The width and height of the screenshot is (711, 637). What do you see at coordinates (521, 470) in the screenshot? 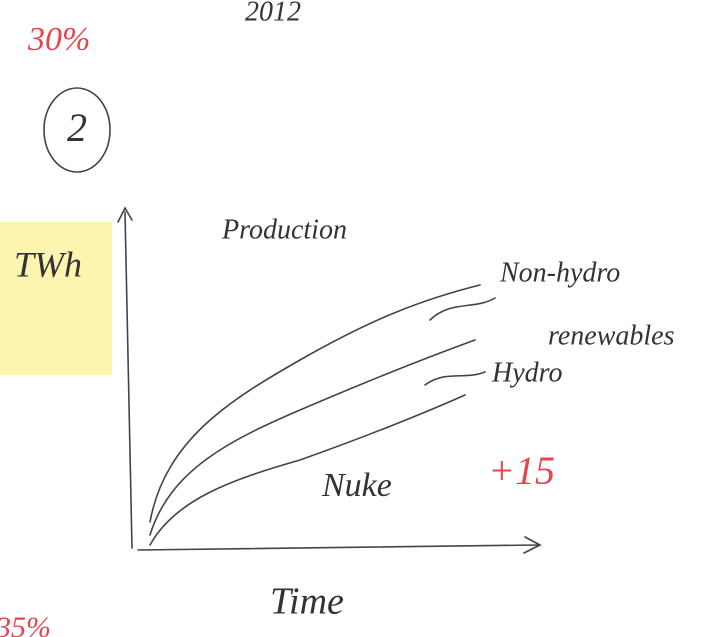
I see `change-label: +15` at bounding box center [521, 470].